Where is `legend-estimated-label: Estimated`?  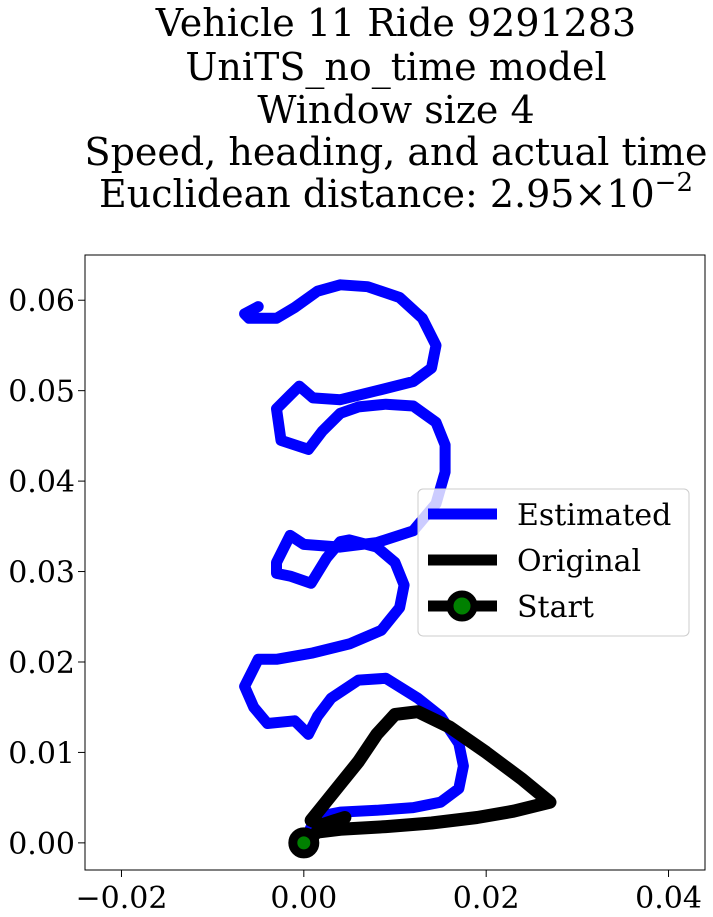
legend-estimated-label: Estimated is located at coordinates (594, 515).